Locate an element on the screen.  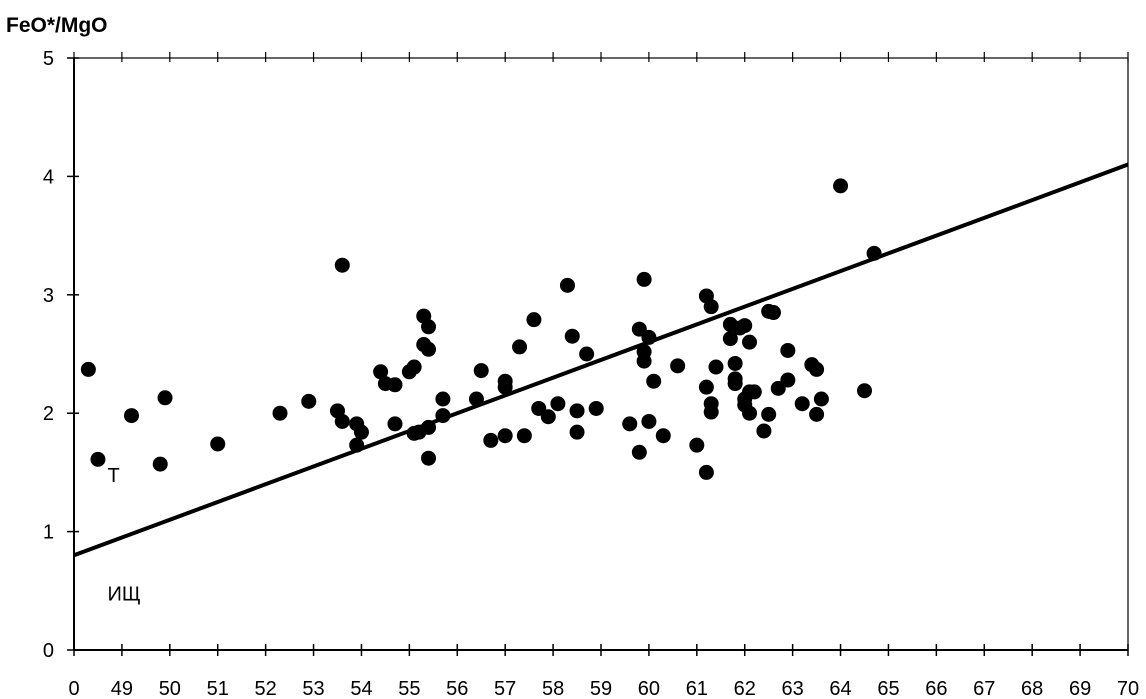
y-tick-label: 1 is located at coordinates (48, 533).